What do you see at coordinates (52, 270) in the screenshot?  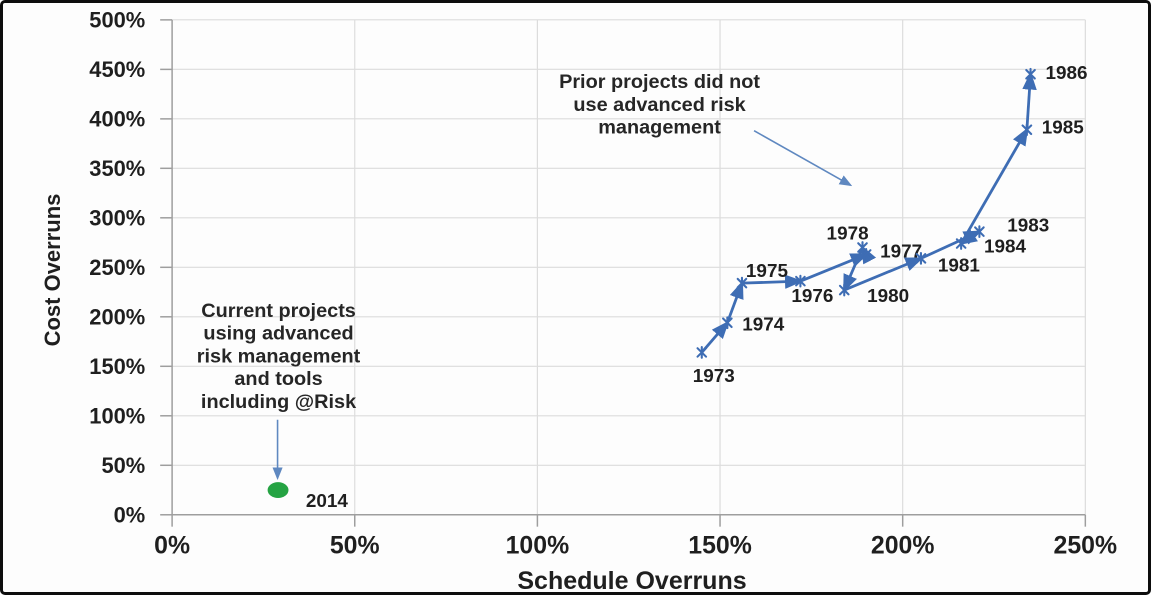 I see `y-axis-title: Cost Overruns` at bounding box center [52, 270].